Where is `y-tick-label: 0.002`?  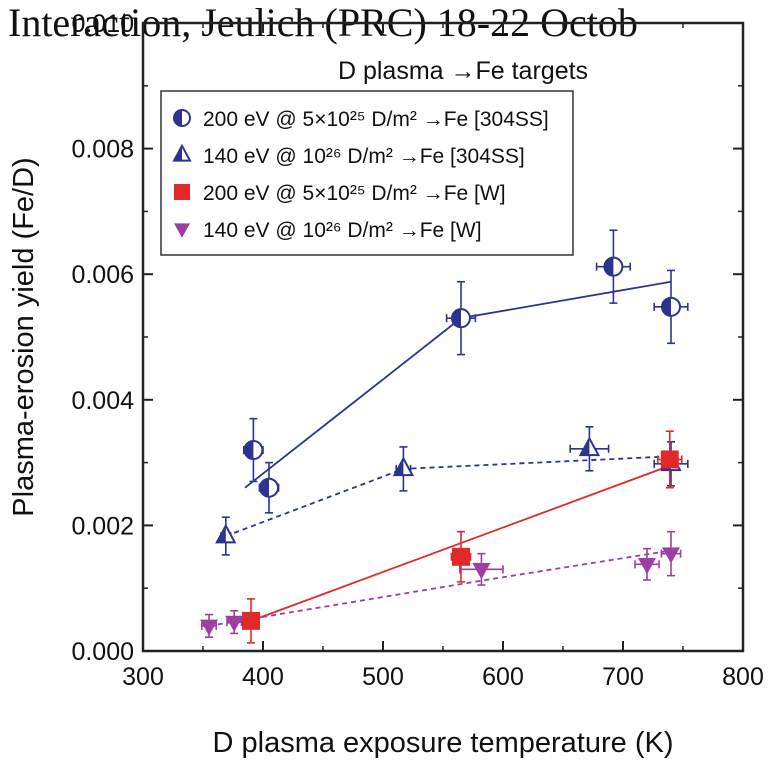
y-tick-label: 0.002 is located at coordinates (102, 526).